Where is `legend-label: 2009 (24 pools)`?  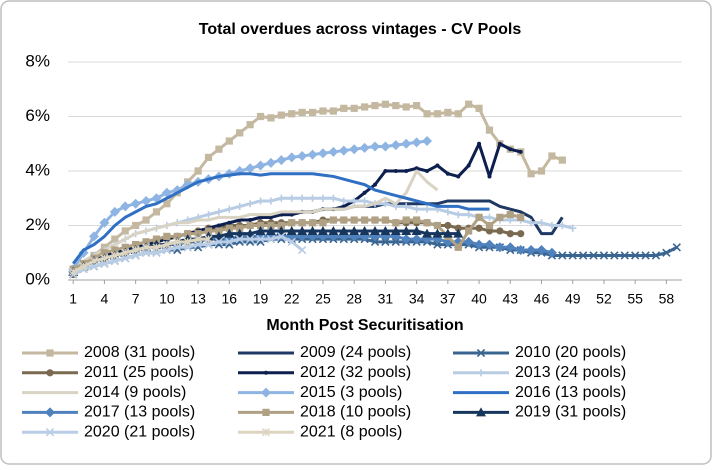
legend-label: 2009 (24 pools) is located at coordinates (355, 352).